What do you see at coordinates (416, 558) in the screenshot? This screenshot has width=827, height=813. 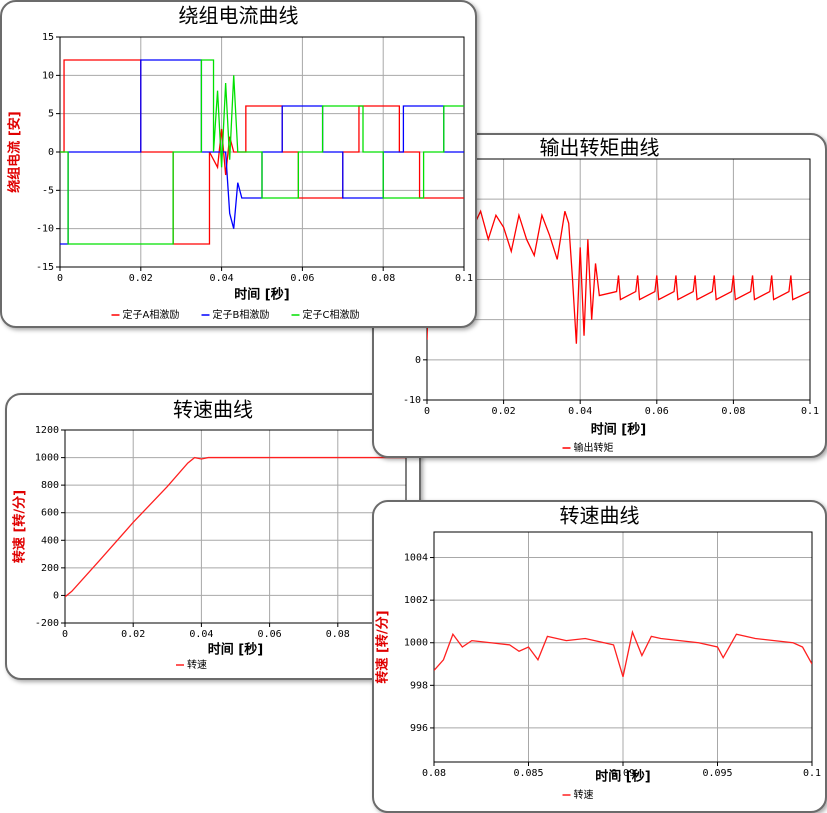 I see `y-tick-label: 1004` at bounding box center [416, 558].